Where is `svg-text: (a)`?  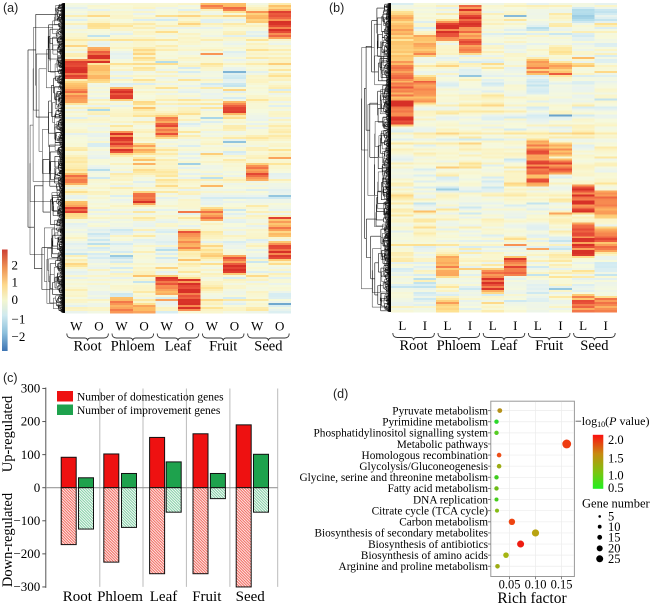 svg-text: (a) is located at coordinates (10, 8).